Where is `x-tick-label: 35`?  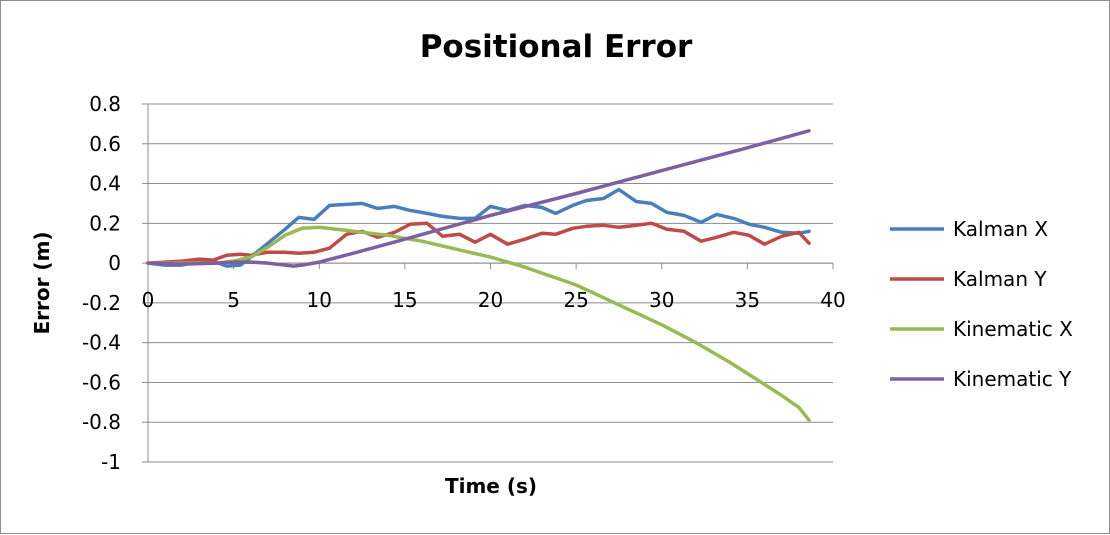
x-tick-label: 35 is located at coordinates (747, 300).